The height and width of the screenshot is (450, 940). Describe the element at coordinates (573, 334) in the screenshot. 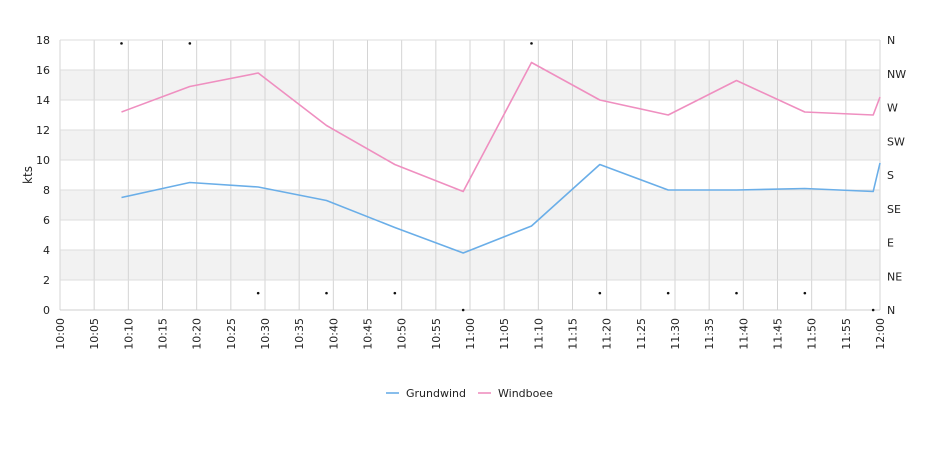

I see `x-tick-label: 11:15` at that location.